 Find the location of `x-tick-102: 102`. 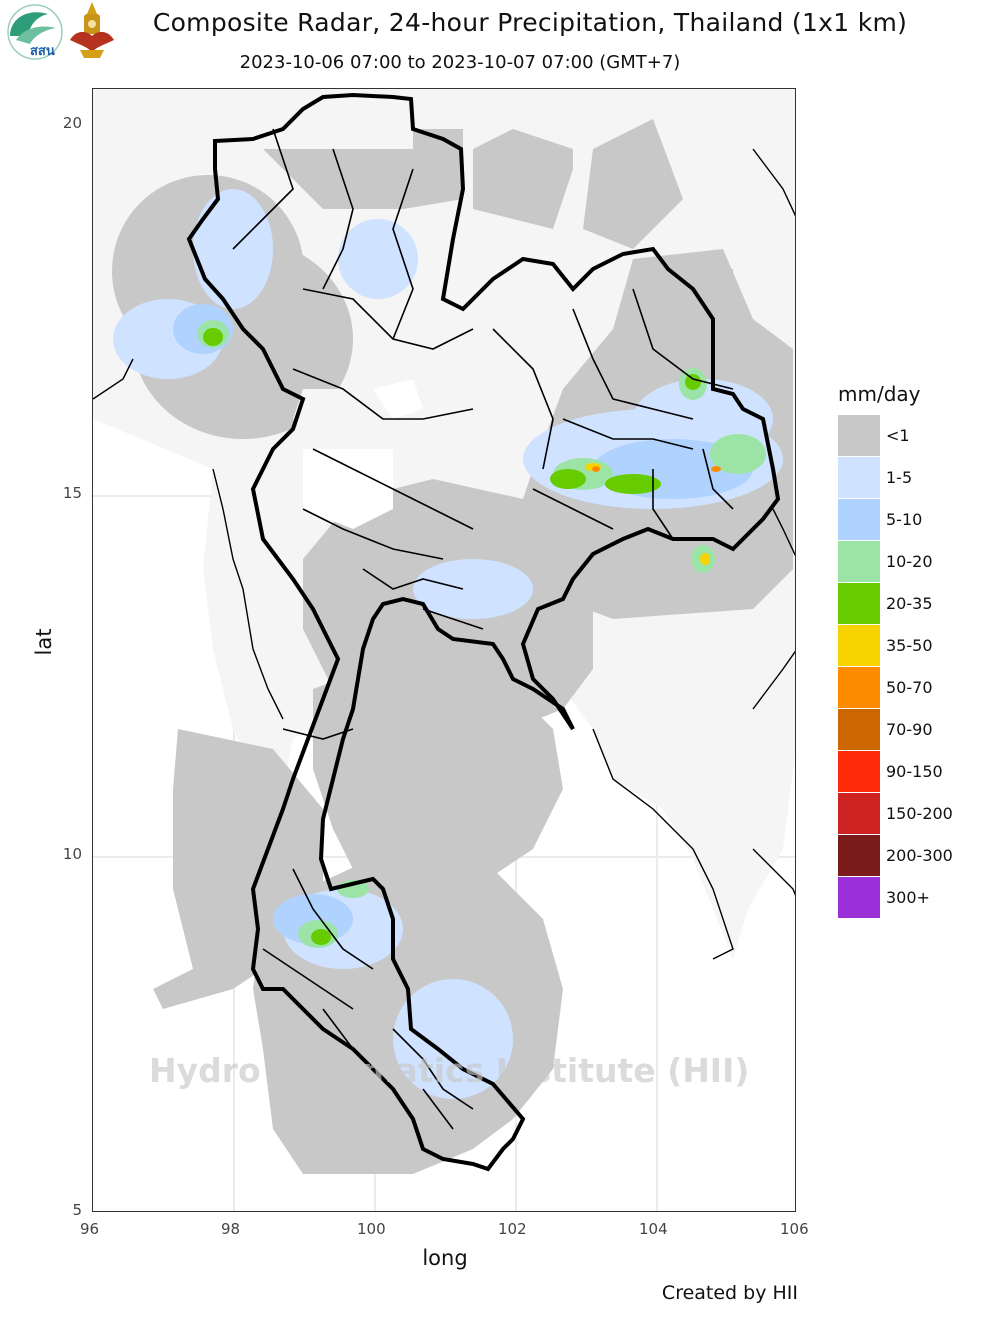

x-tick-102: 102 is located at coordinates (512, 1229).